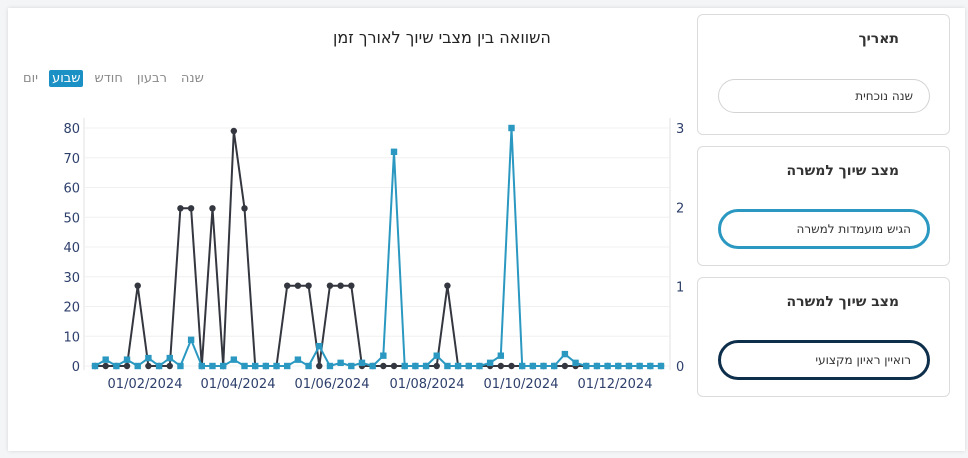  What do you see at coordinates (71, 189) in the screenshot?
I see `y-left-tick-label: 60` at bounding box center [71, 189].